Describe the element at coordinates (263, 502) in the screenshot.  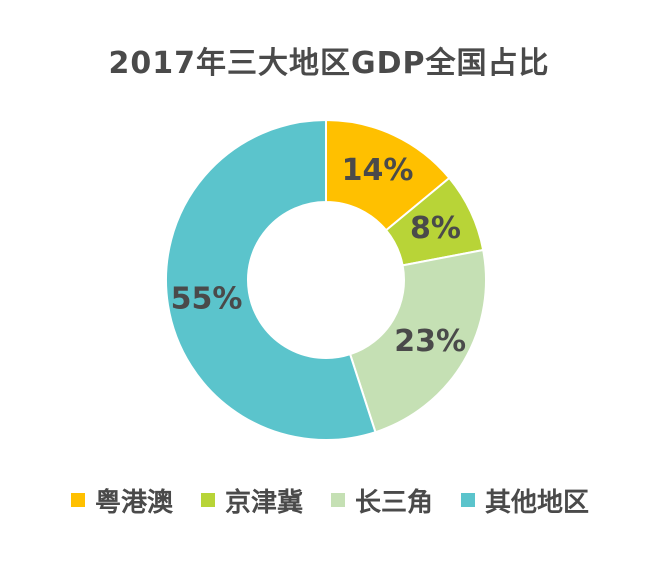
I see `legend-label: 京津冀` at that location.